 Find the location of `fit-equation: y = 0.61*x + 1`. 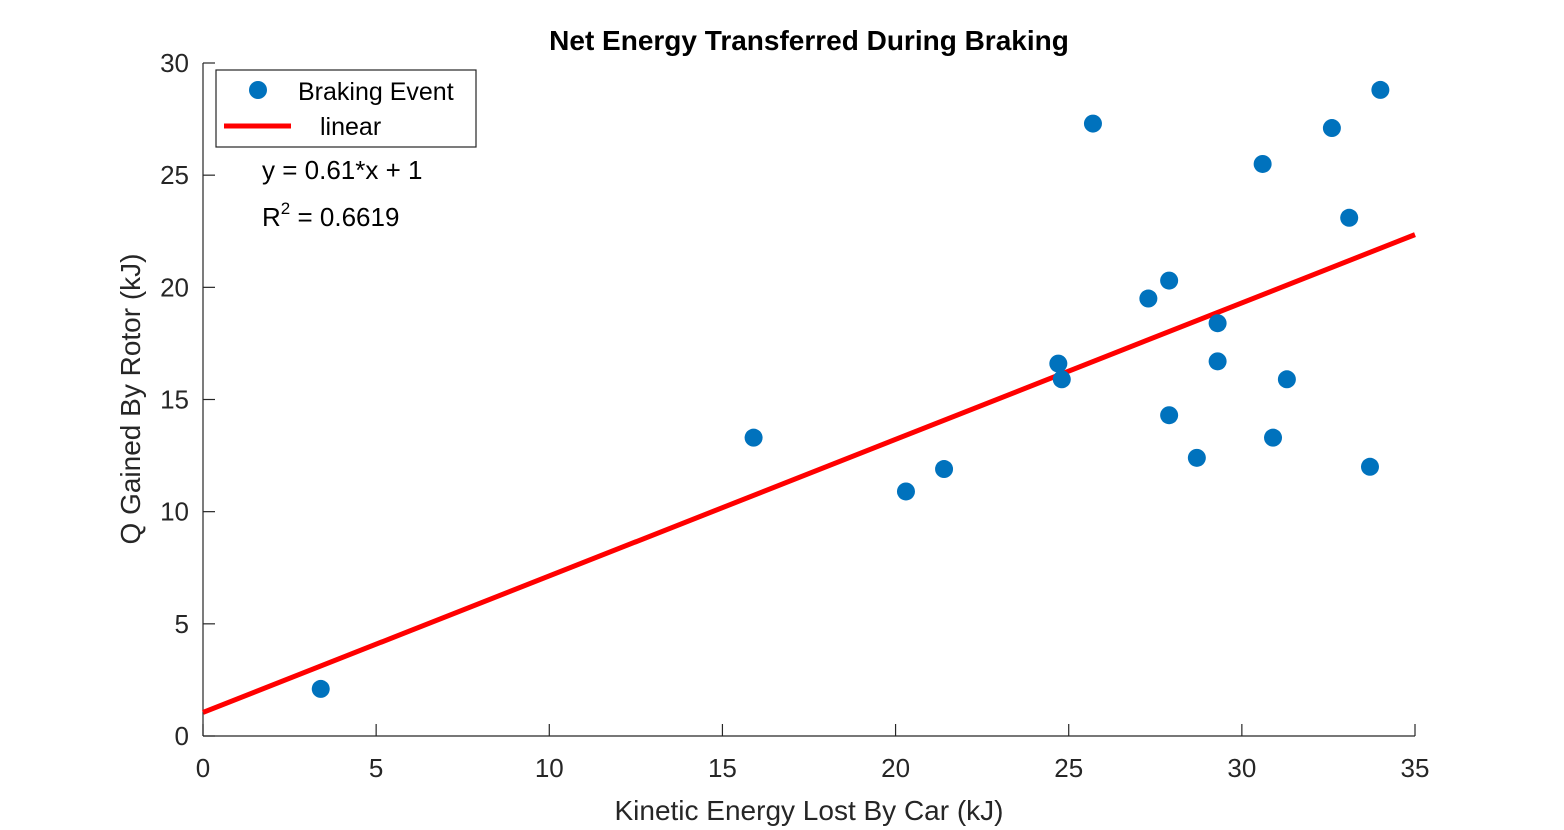

fit-equation: y = 0.61*x + 1 is located at coordinates (342, 170).